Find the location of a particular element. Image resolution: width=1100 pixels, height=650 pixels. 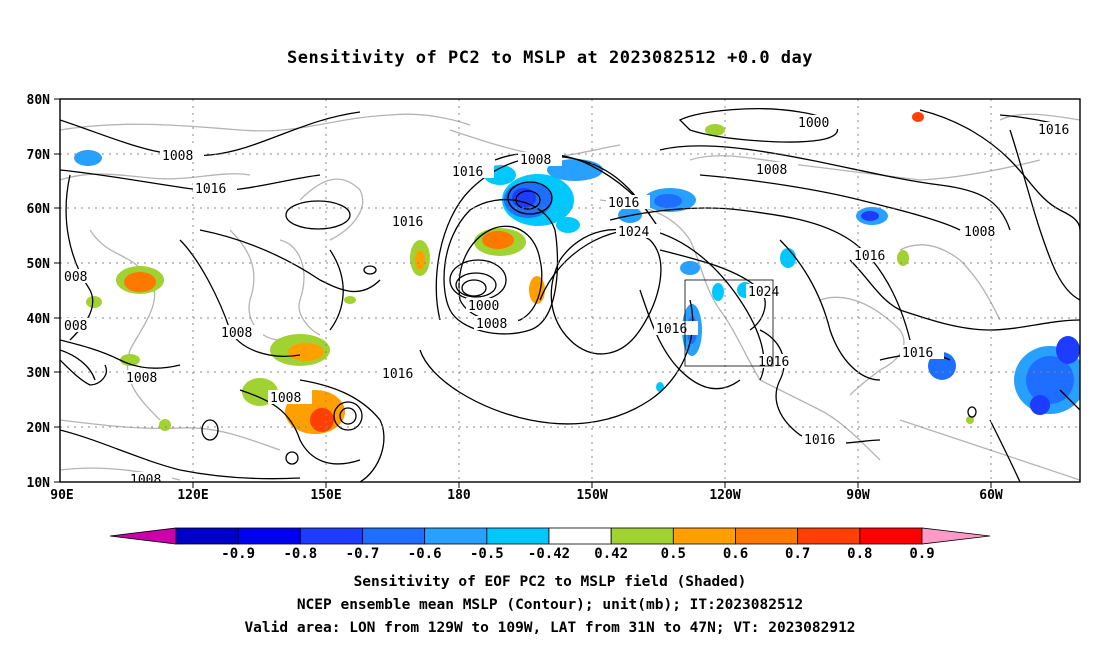

contour-label: 1024 is located at coordinates (768, 292).